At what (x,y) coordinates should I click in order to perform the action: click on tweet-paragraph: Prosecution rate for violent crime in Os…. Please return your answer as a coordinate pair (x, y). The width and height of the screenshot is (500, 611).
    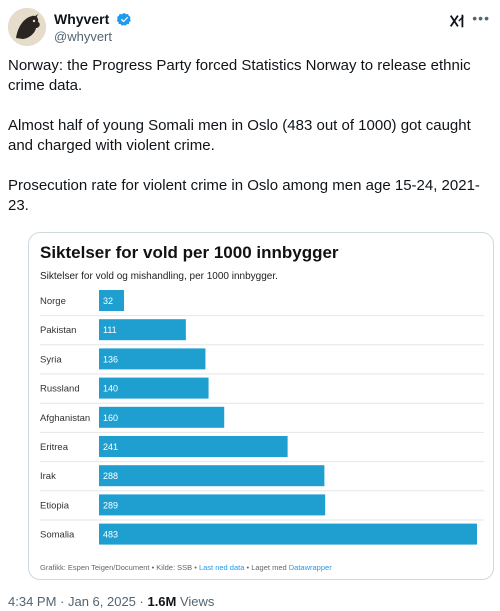
    Looking at the image, I should click on (244, 195).